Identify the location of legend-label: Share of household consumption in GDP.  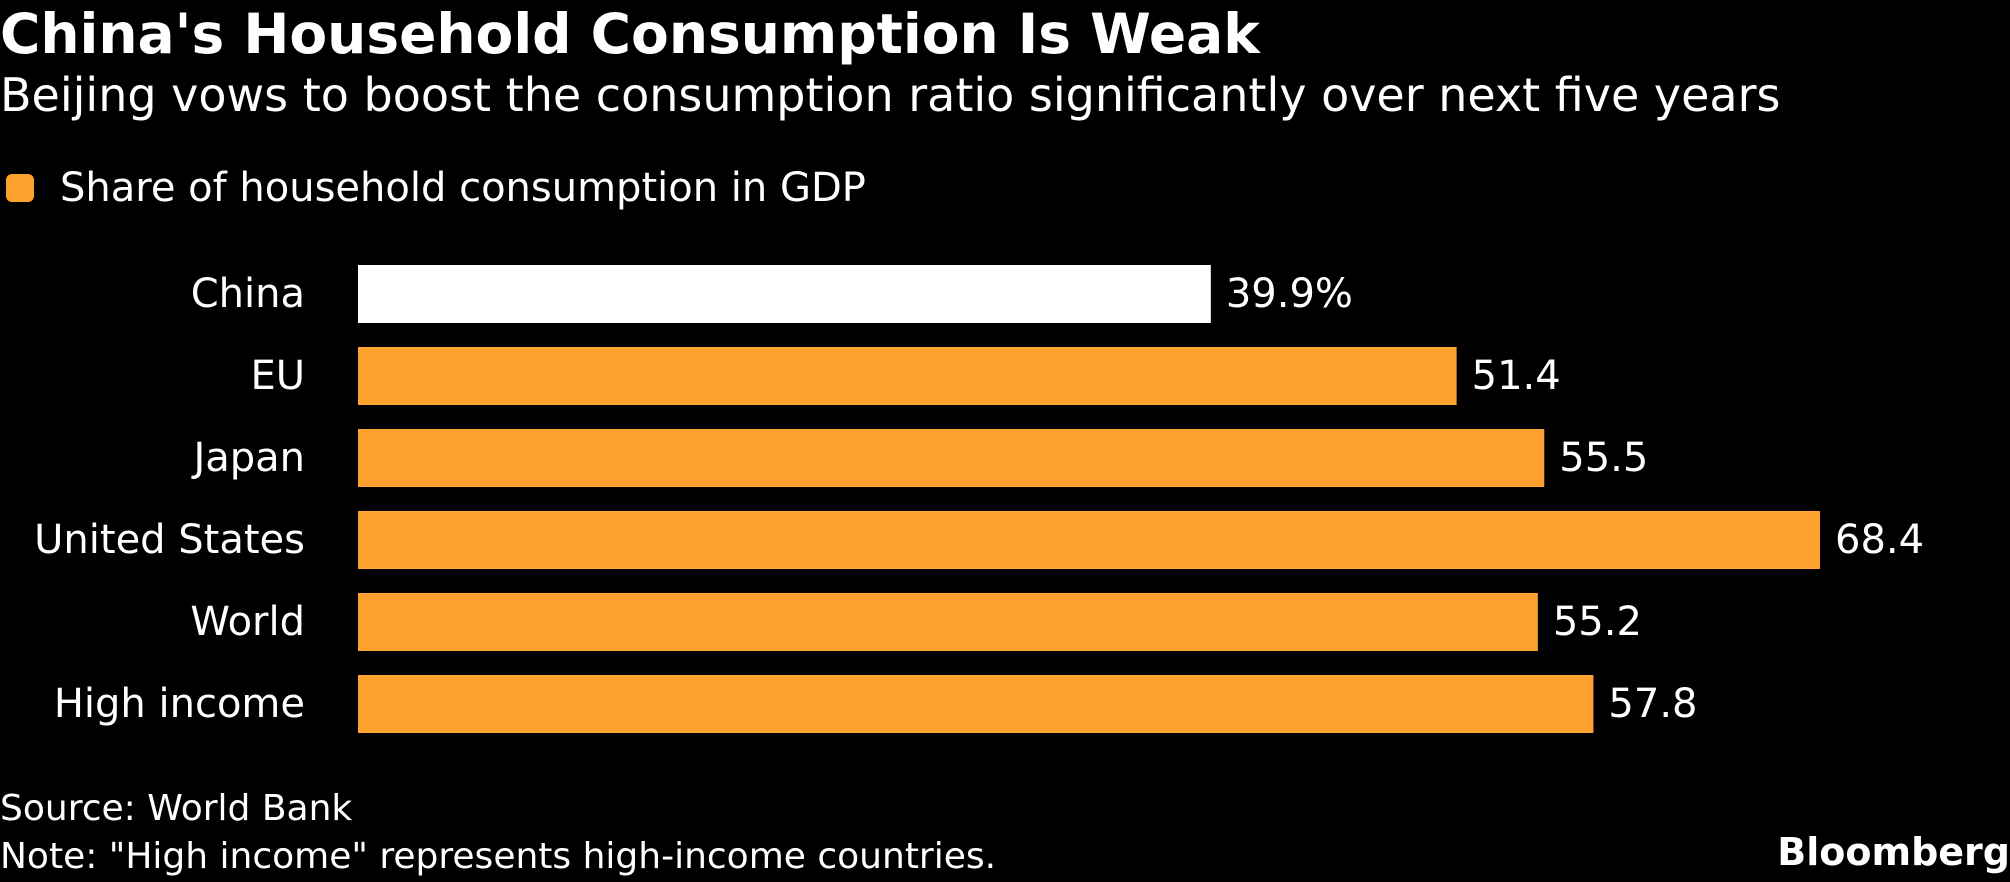
(463, 188).